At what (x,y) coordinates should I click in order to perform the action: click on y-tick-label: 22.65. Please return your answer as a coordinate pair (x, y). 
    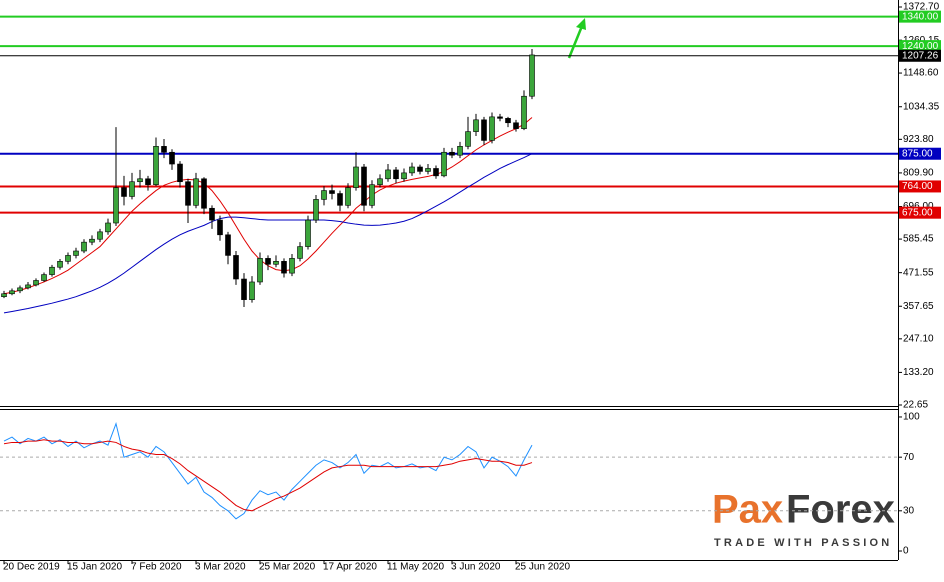
    Looking at the image, I should click on (915, 405).